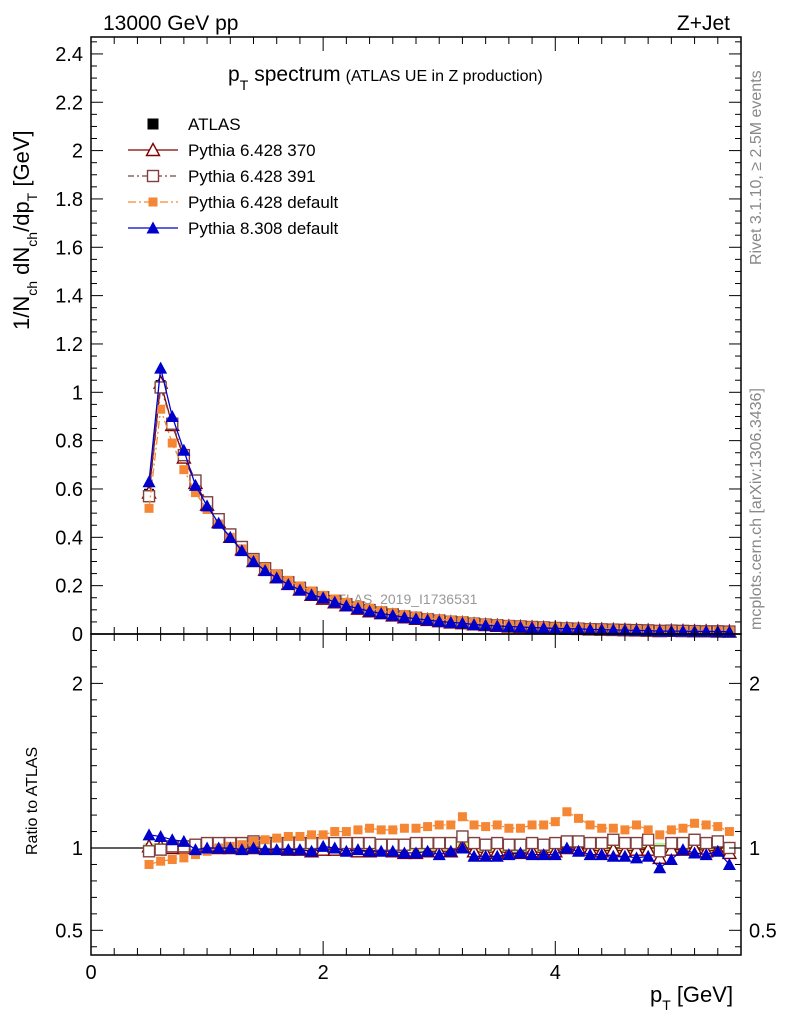 The height and width of the screenshot is (1029, 786). What do you see at coordinates (69, 490) in the screenshot?
I see `top-ytick-label: 0.6` at bounding box center [69, 490].